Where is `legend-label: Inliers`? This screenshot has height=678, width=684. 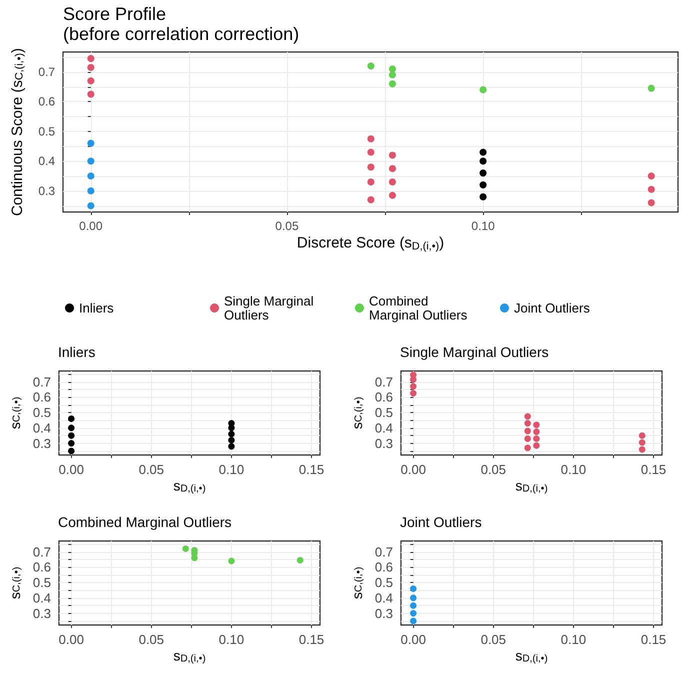 legend-label: Inliers is located at coordinates (96, 308).